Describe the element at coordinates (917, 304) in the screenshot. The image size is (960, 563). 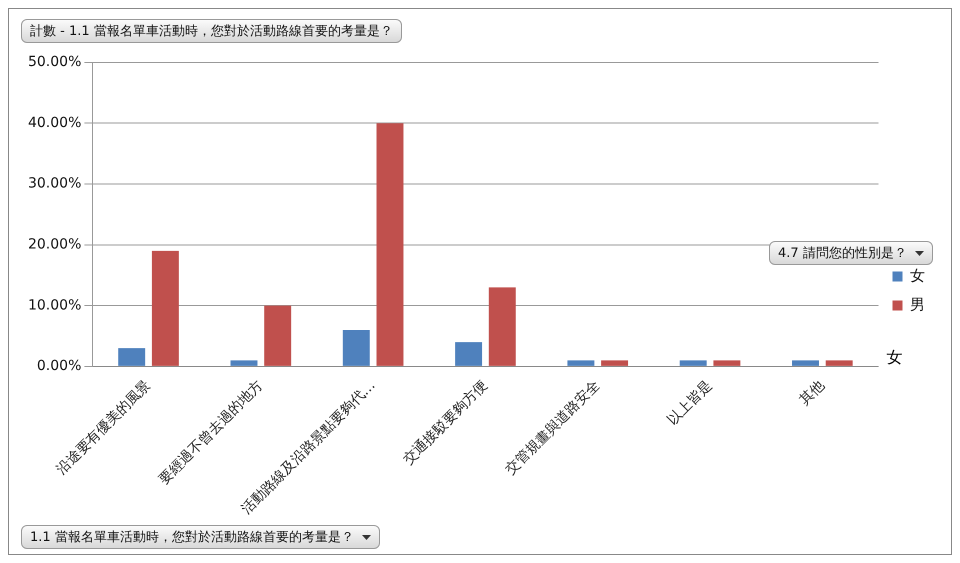
I see `legend-label: 男` at that location.